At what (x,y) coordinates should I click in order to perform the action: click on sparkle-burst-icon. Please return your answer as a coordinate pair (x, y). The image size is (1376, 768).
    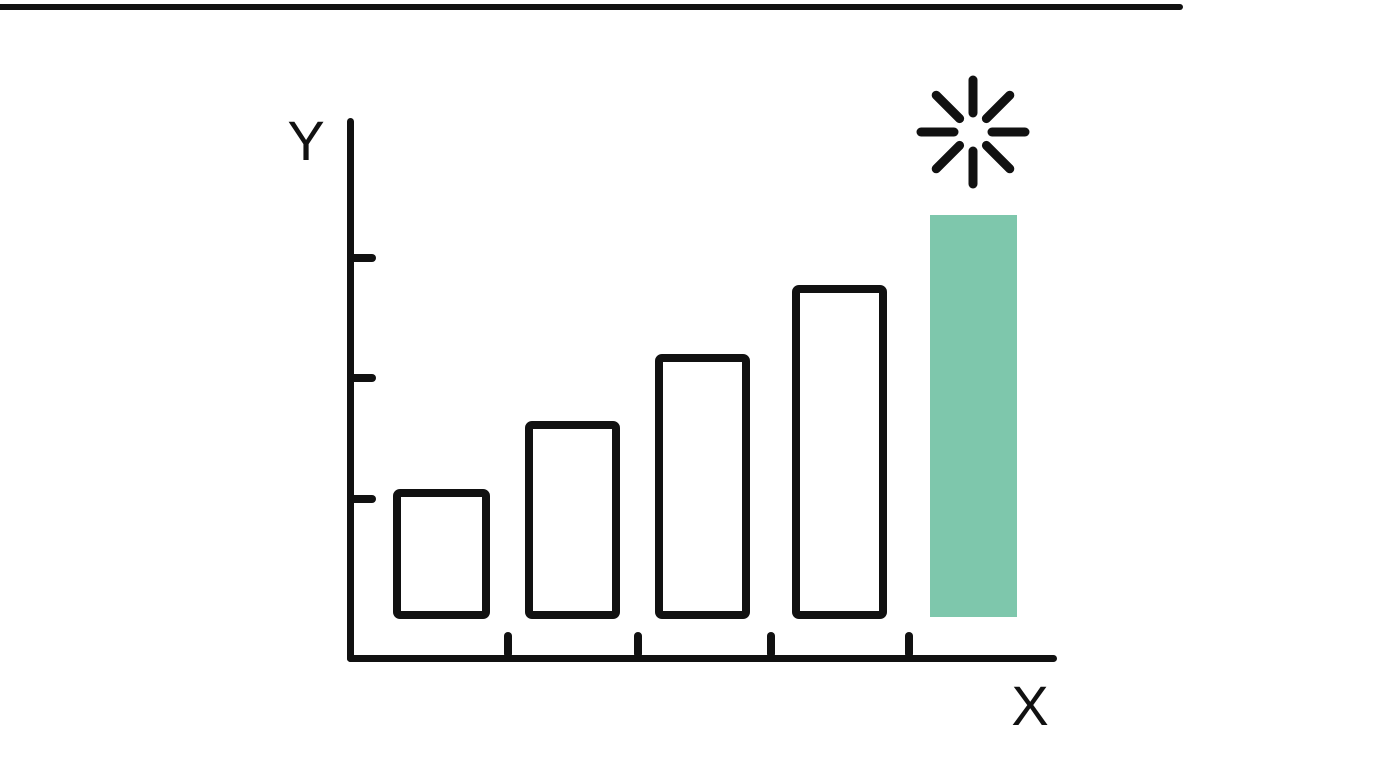
    Looking at the image, I should click on (973, 132).